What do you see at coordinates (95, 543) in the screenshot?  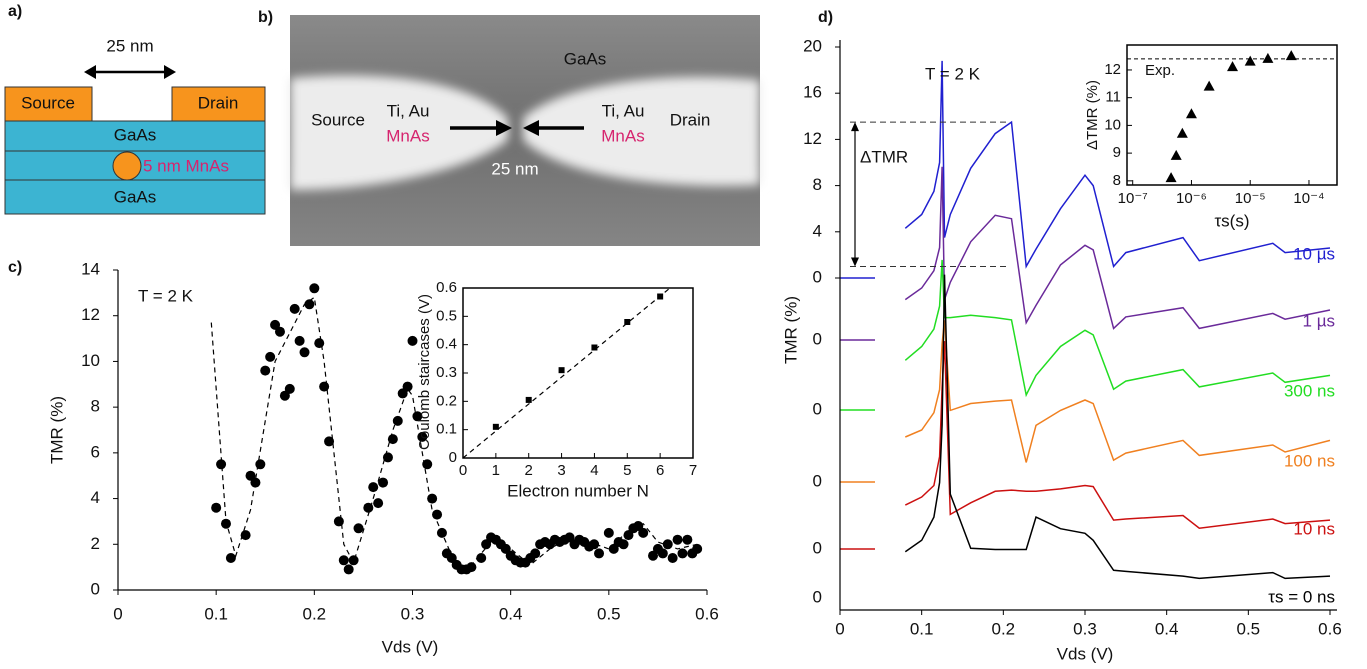 I see `y-tick-label: 2` at bounding box center [95, 543].